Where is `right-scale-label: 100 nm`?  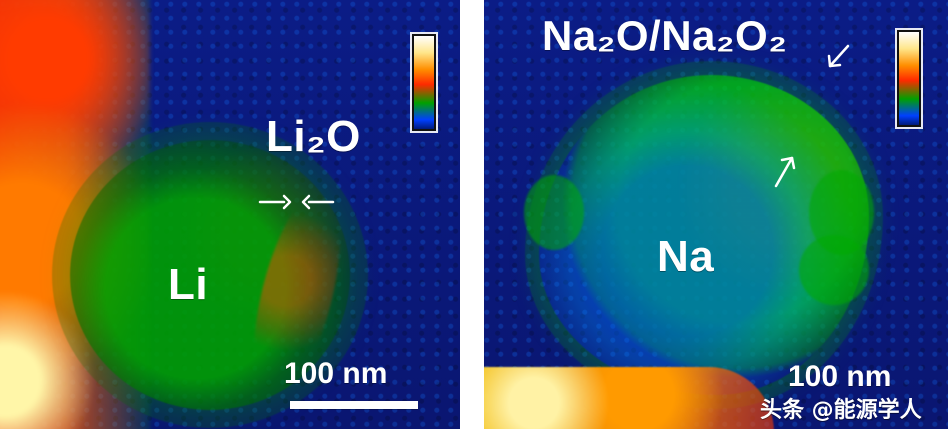
right-scale-label: 100 nm is located at coordinates (840, 376).